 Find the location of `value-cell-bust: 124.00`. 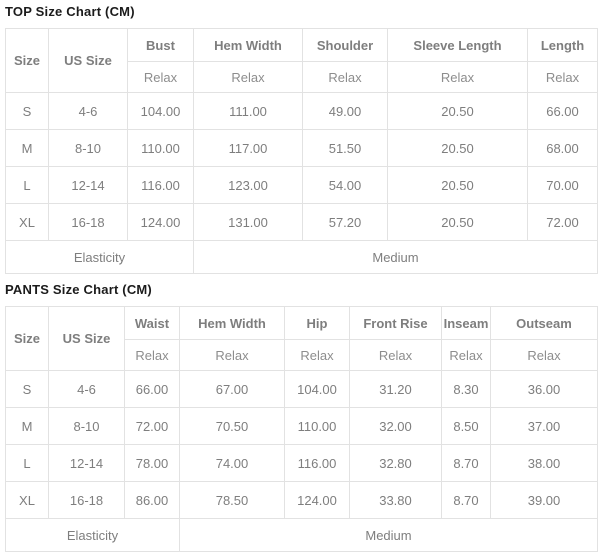

value-cell-bust: 124.00 is located at coordinates (160, 222).